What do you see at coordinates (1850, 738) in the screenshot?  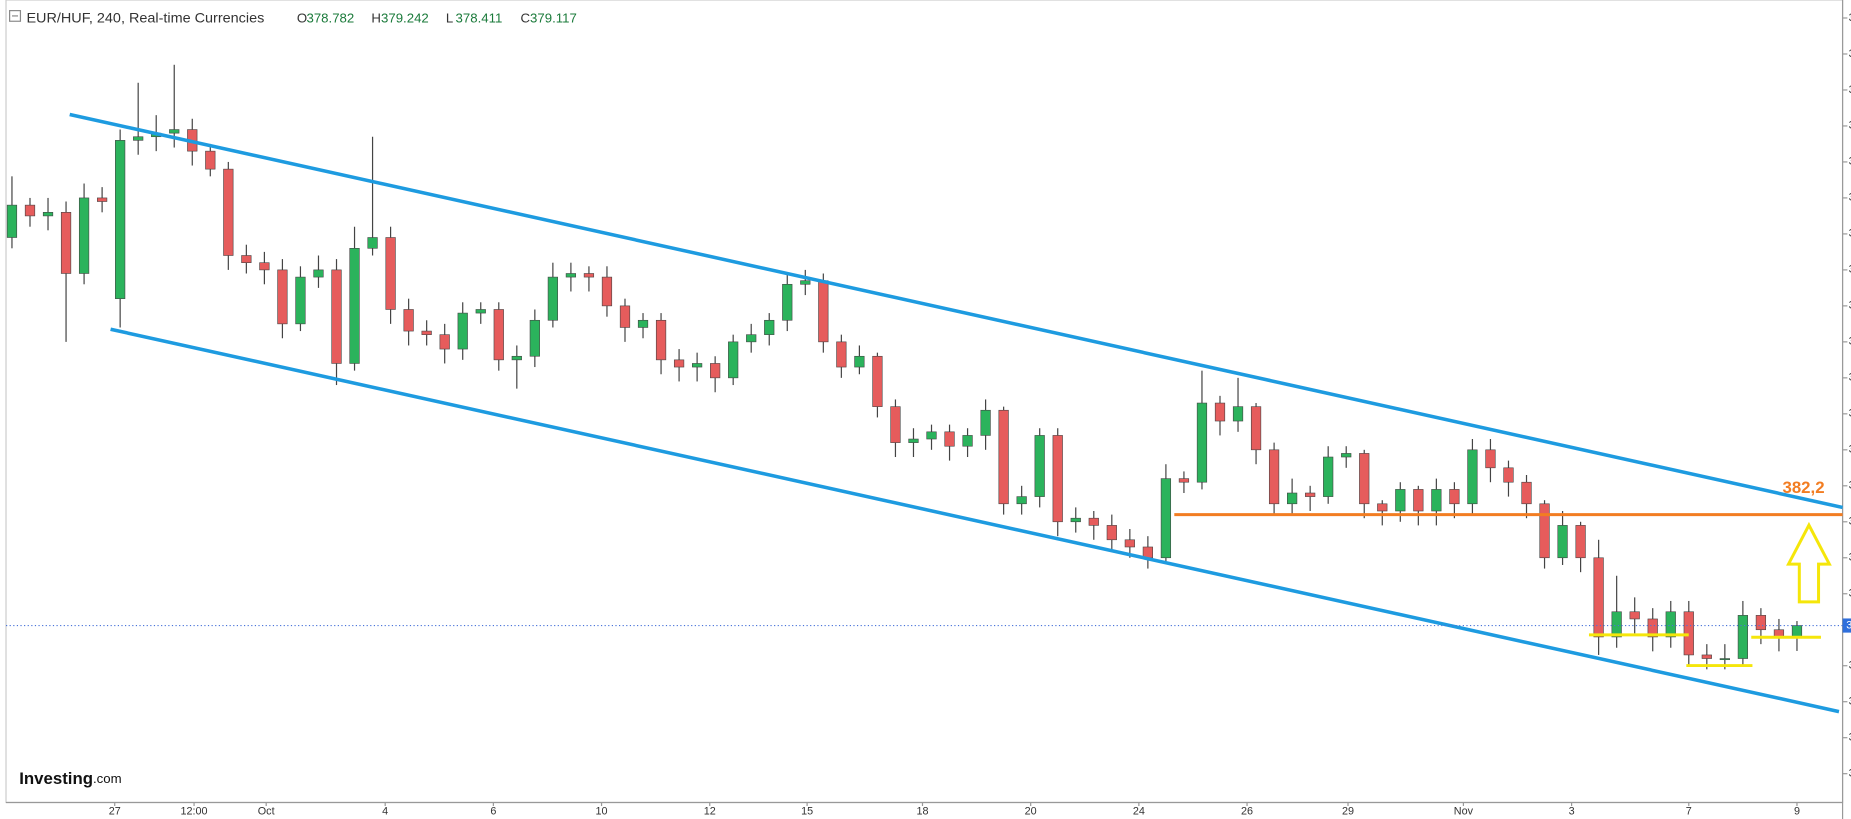 I see `y-tick-label: 376.000` at bounding box center [1850, 738].